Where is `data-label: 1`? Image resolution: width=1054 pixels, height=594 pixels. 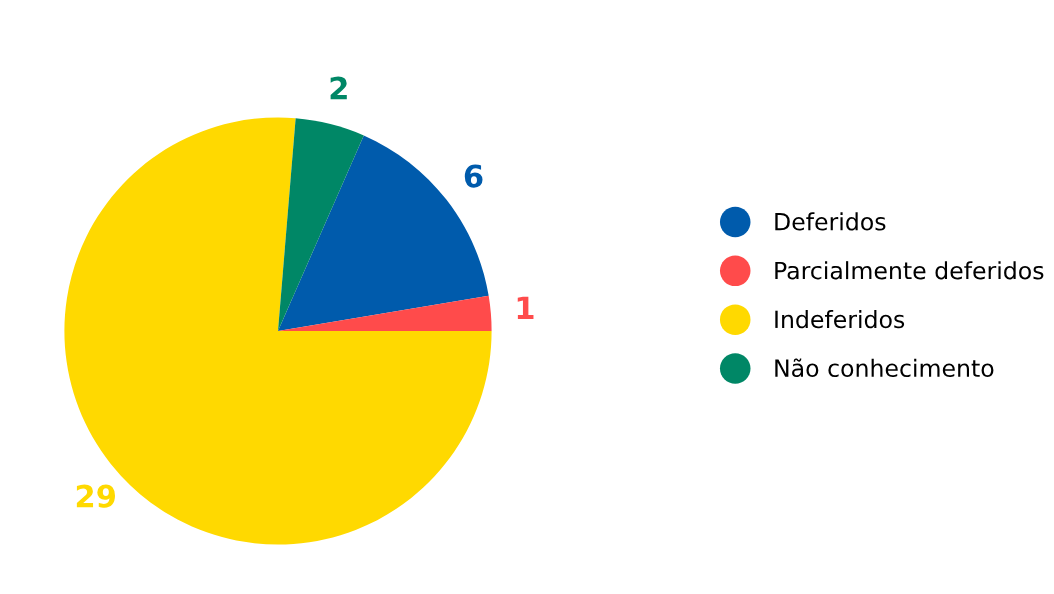 data-label: 1 is located at coordinates (525, 307).